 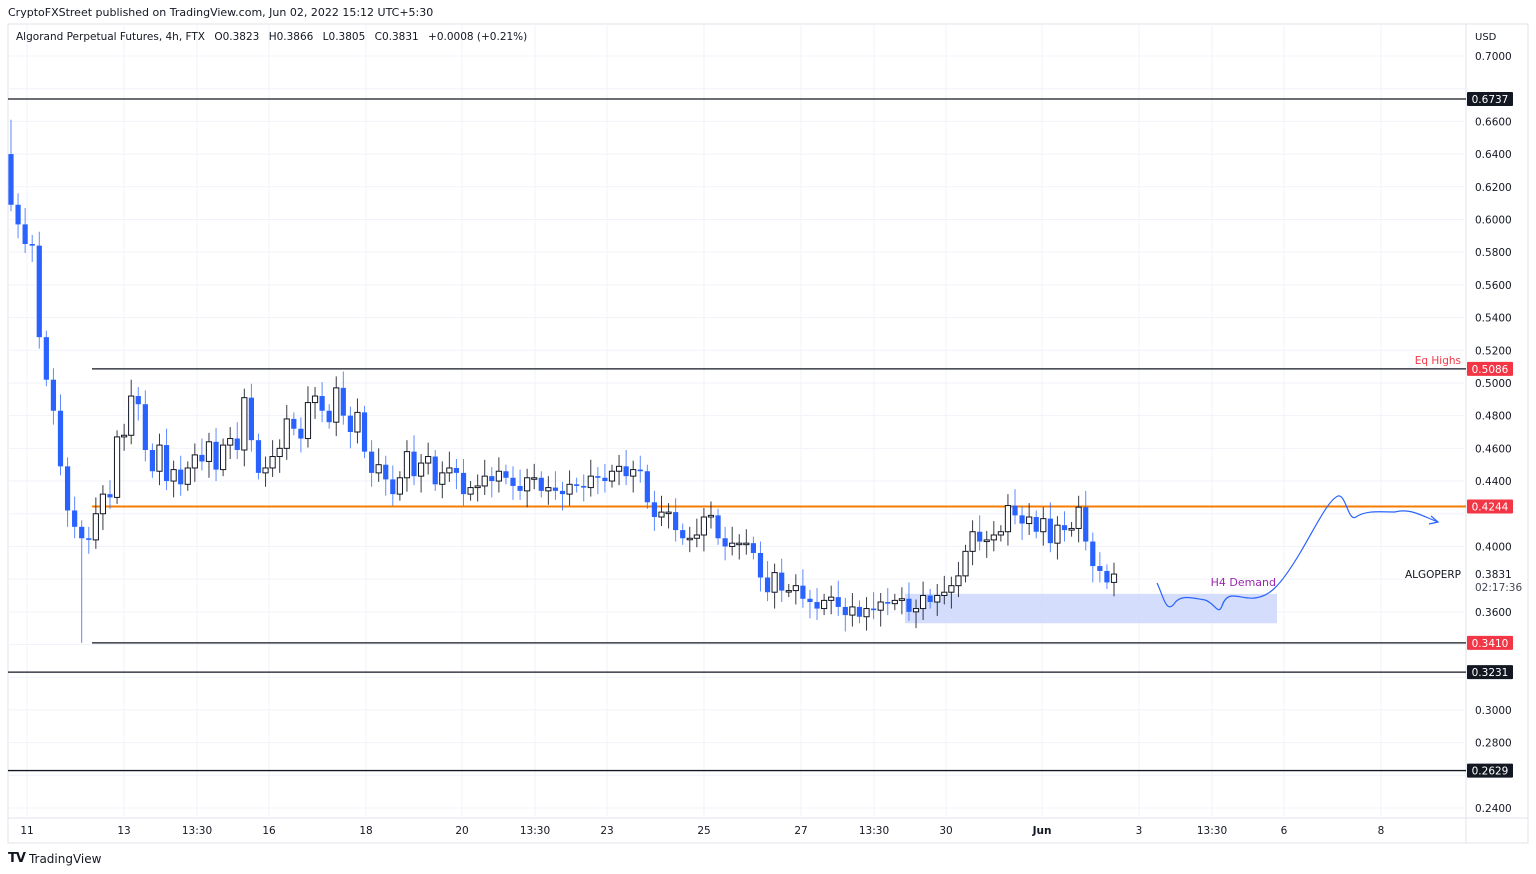 What do you see at coordinates (1493, 253) in the screenshot?
I see `y-tick-label: 0.5800` at bounding box center [1493, 253].